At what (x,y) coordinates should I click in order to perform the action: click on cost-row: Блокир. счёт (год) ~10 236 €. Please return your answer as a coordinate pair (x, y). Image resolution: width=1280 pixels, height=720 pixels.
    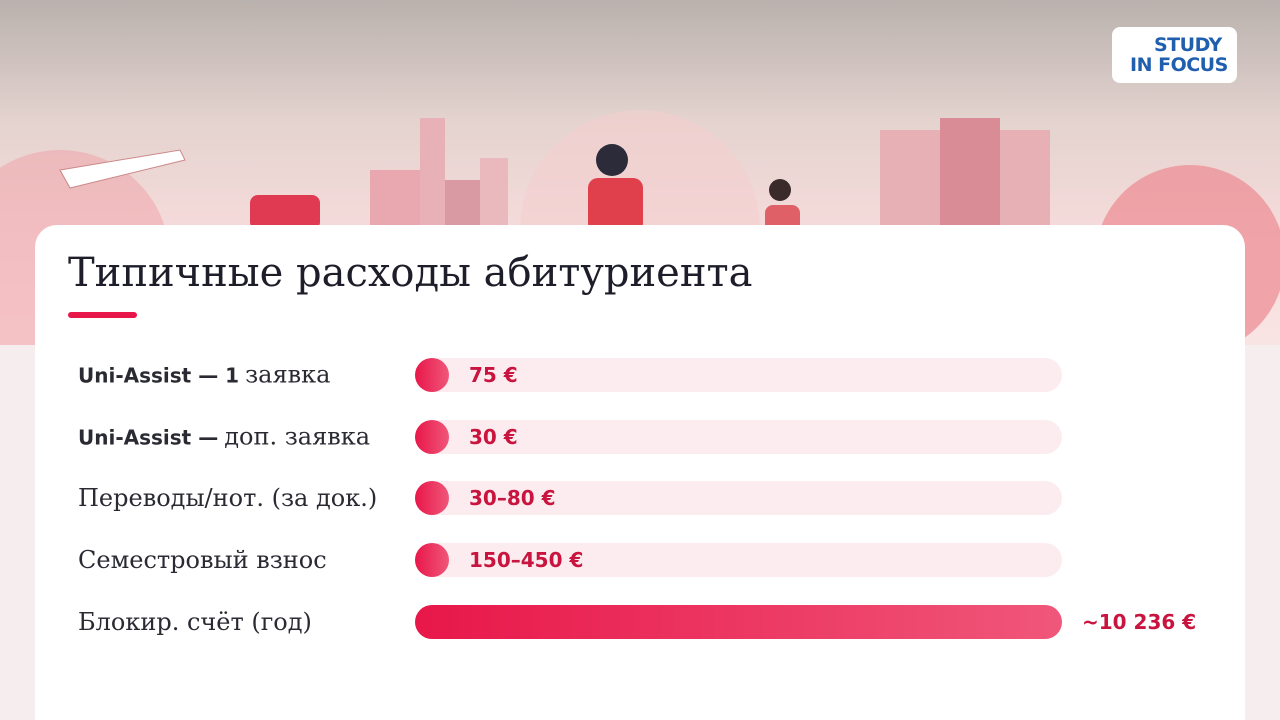
    Looking at the image, I should click on (640, 622).